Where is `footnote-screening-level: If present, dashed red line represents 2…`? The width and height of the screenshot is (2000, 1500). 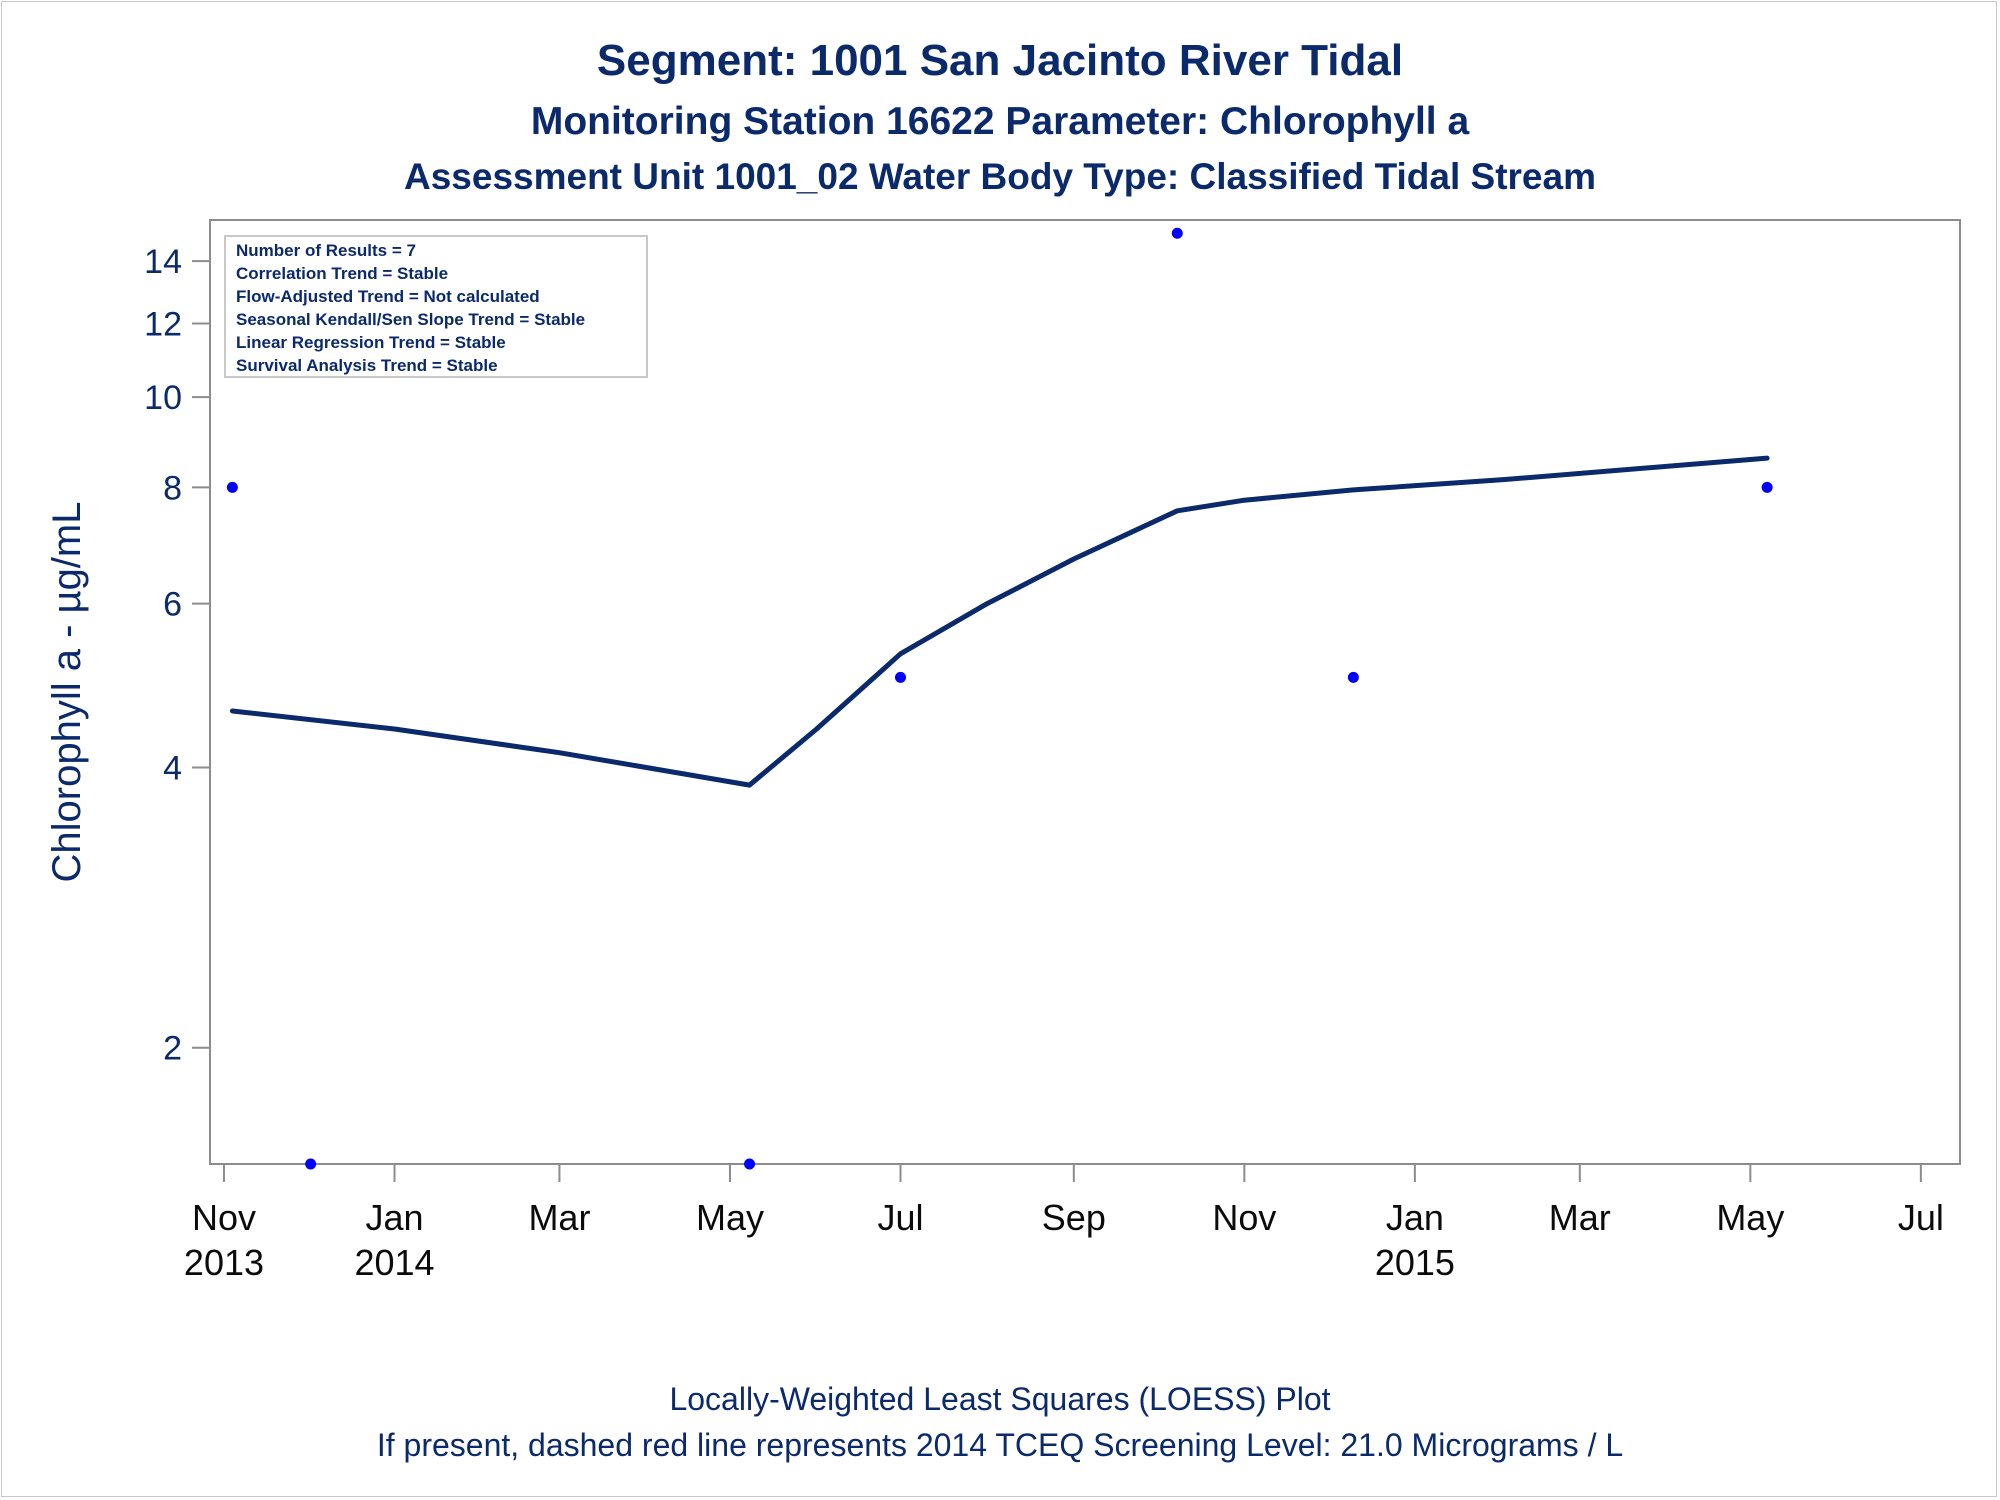
footnote-screening-level: If present, dashed red line represents 2… is located at coordinates (1000, 1445).